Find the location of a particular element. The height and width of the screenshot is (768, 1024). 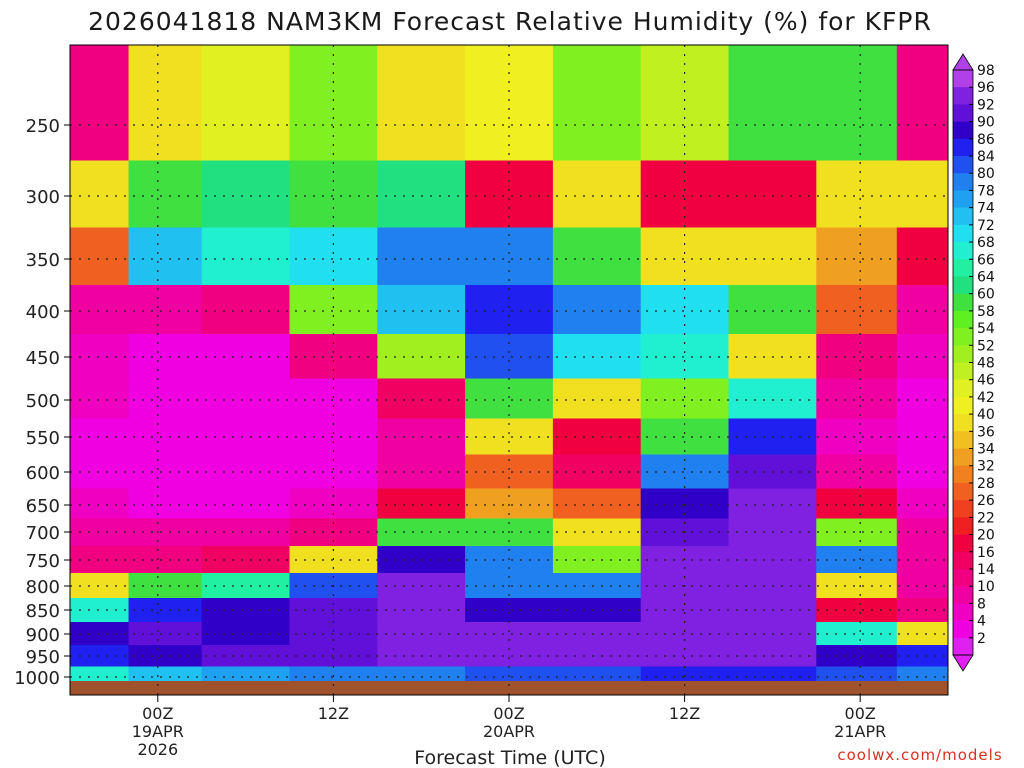

x-tick-label: 21APR is located at coordinates (860, 731).